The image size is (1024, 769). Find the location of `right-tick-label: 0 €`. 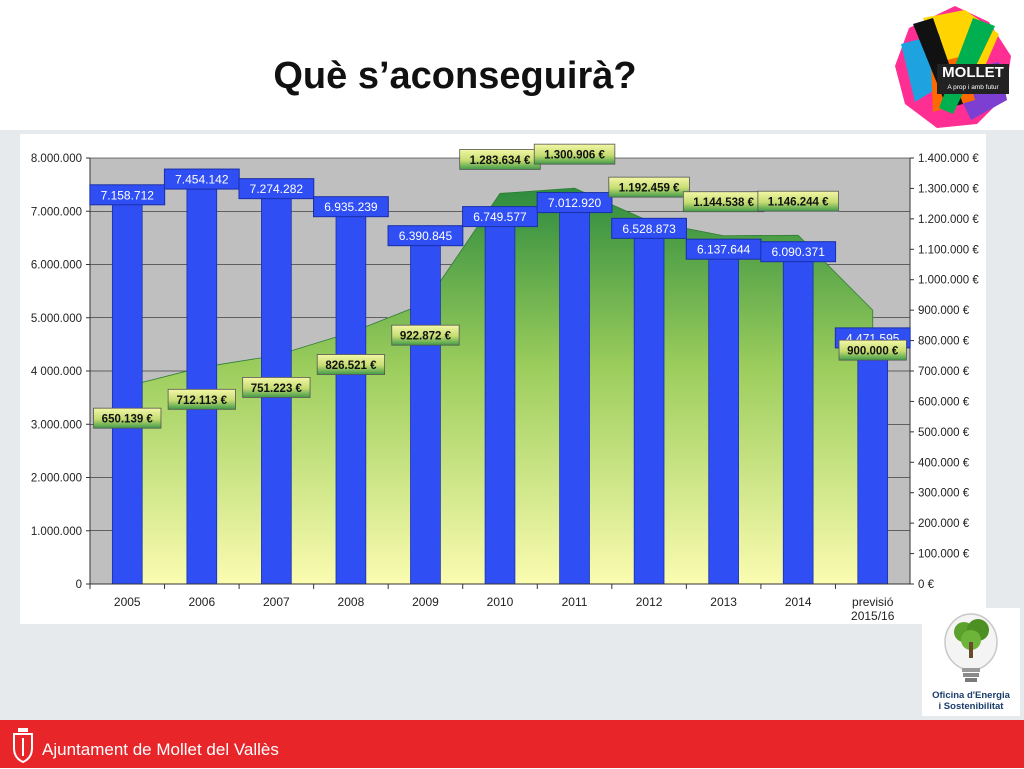

right-tick-label: 0 € is located at coordinates (926, 585).